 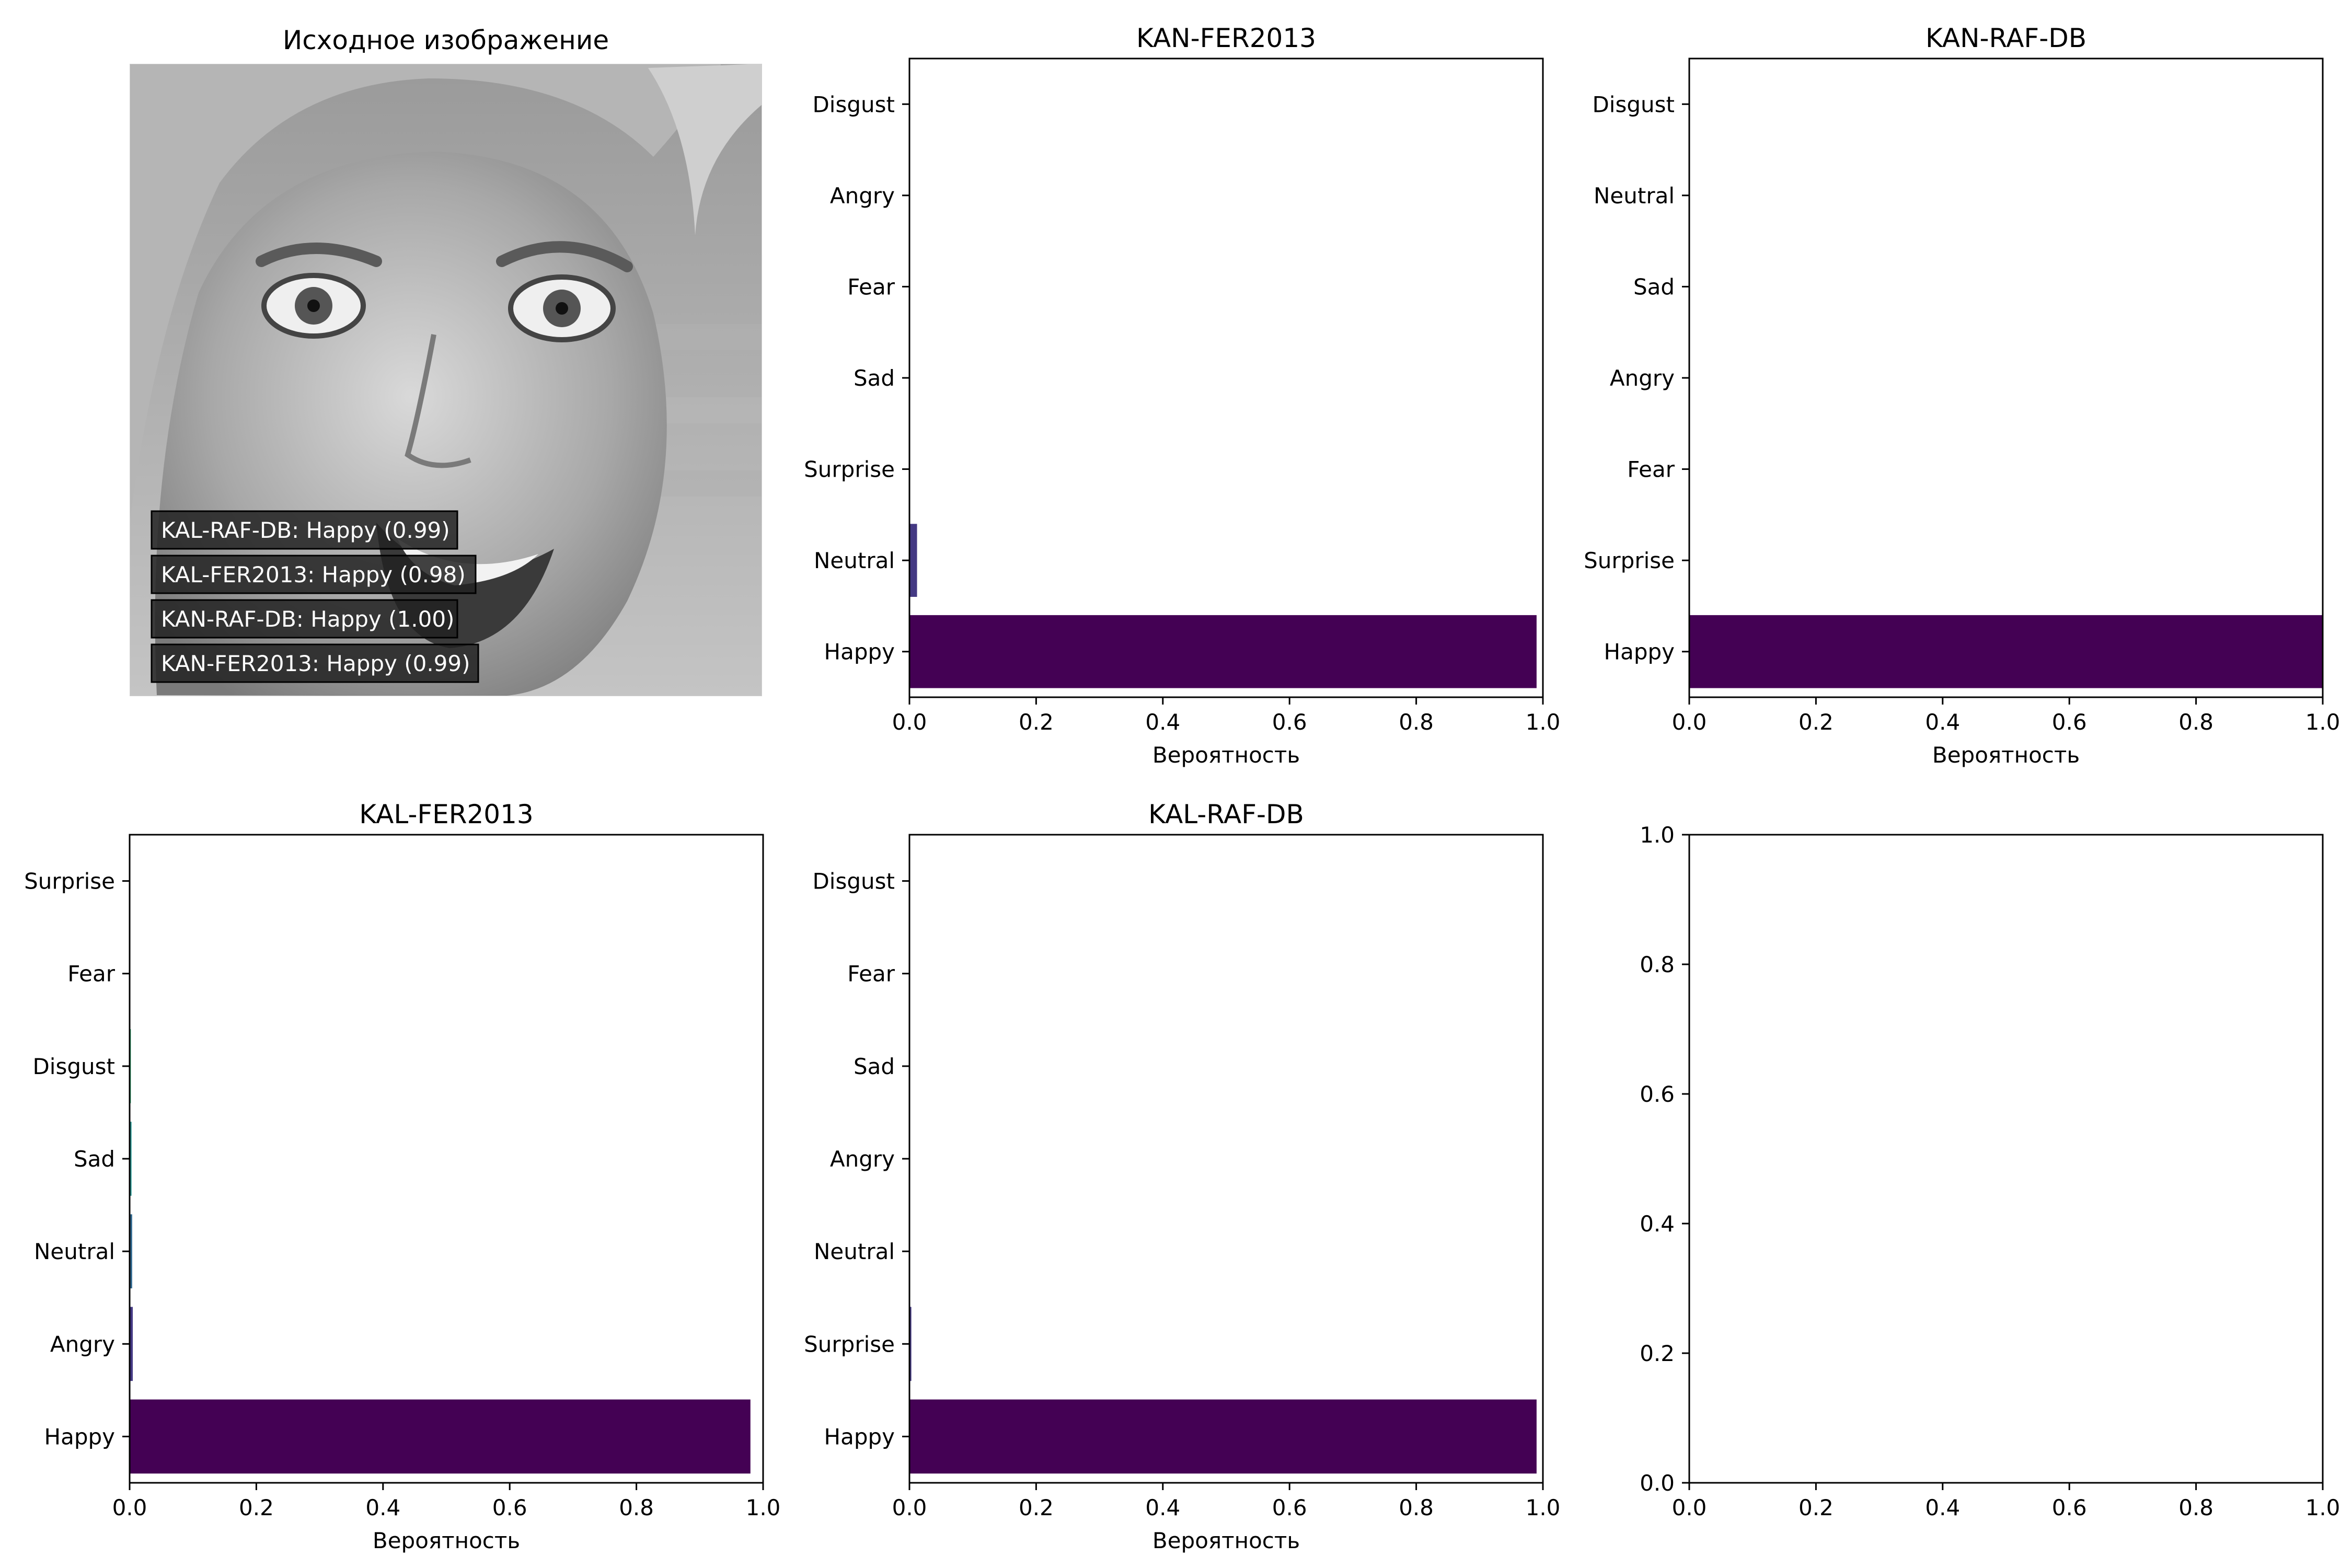 I want to click on chart-title: KAL-FER2013, so click(x=446, y=814).